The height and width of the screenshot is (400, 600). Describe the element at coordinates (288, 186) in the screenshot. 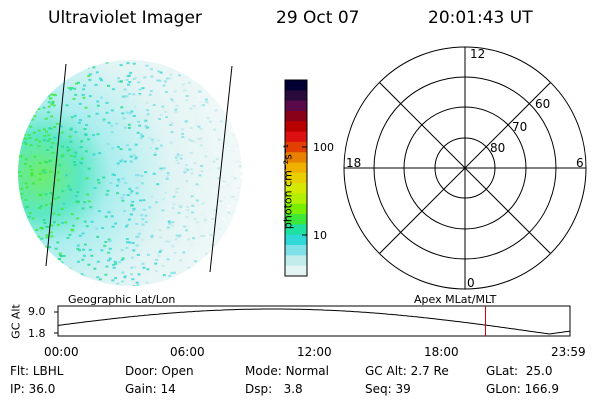

I see `colorbar-unit-label: photon cm⁻²s⁻¹` at that location.